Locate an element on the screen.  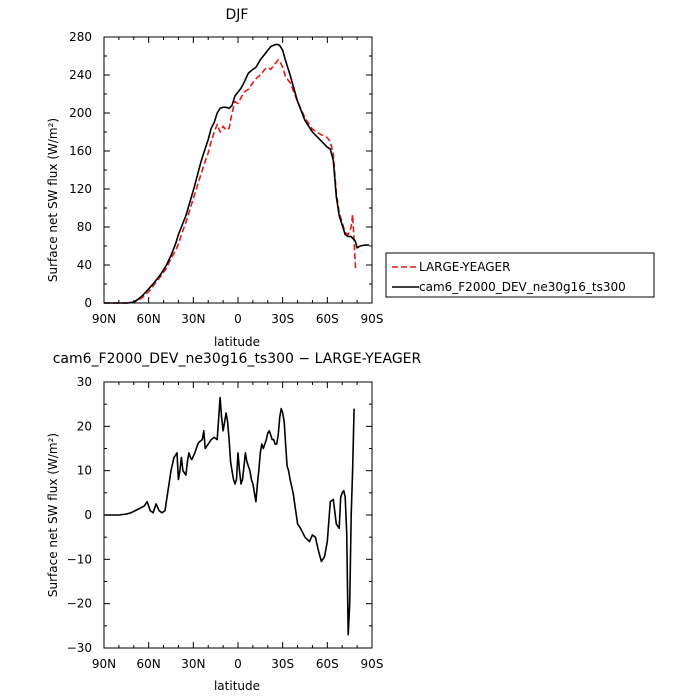
top-xtick-label: 60S is located at coordinates (327, 319).